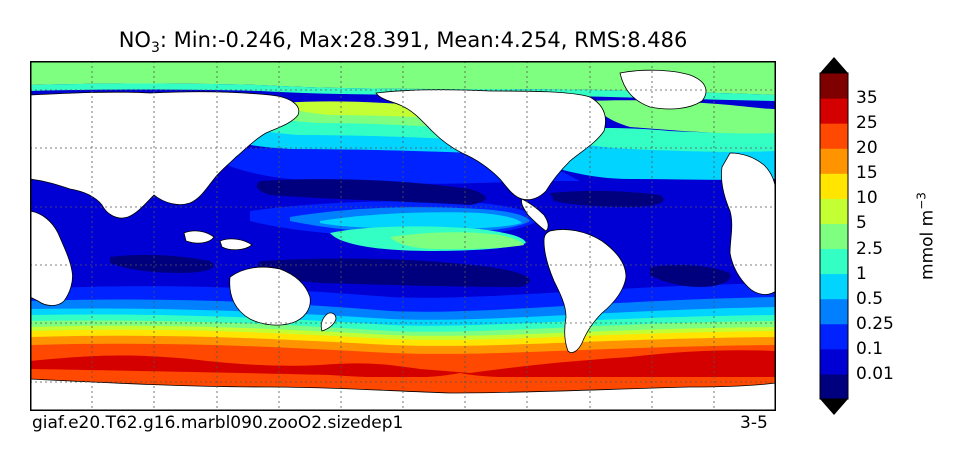 The height and width of the screenshot is (466, 964). What do you see at coordinates (927, 244) in the screenshot?
I see `units-base: mmol m` at bounding box center [927, 244].